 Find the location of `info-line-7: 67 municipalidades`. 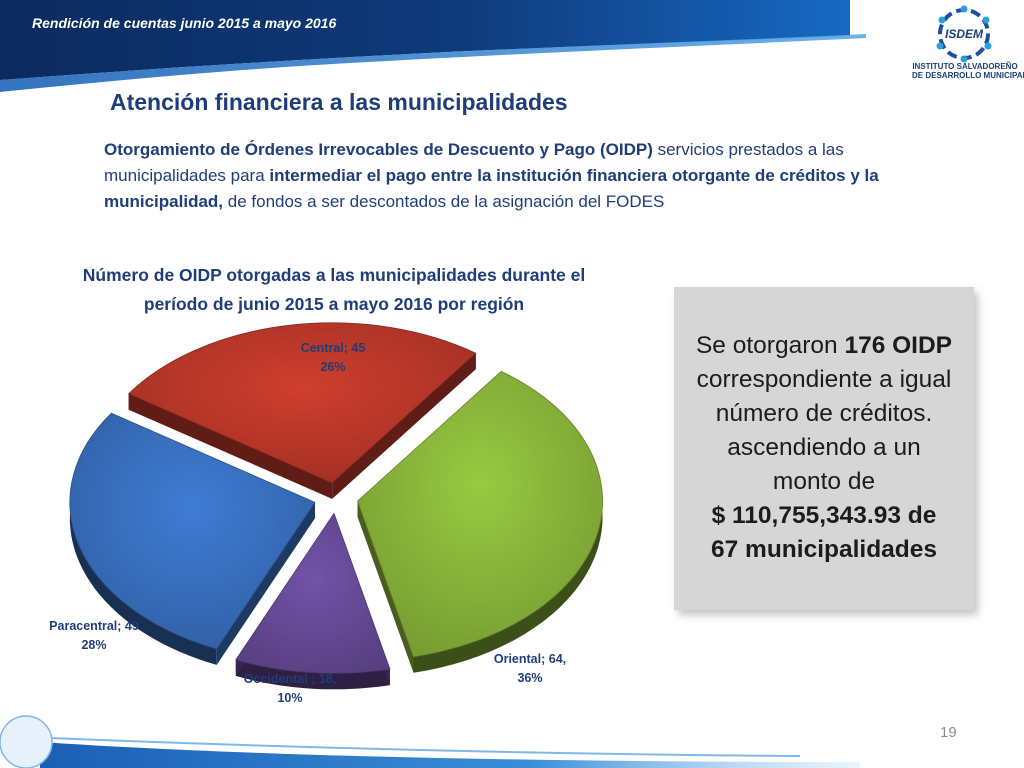

info-line-7: 67 municipalidades is located at coordinates (824, 549).